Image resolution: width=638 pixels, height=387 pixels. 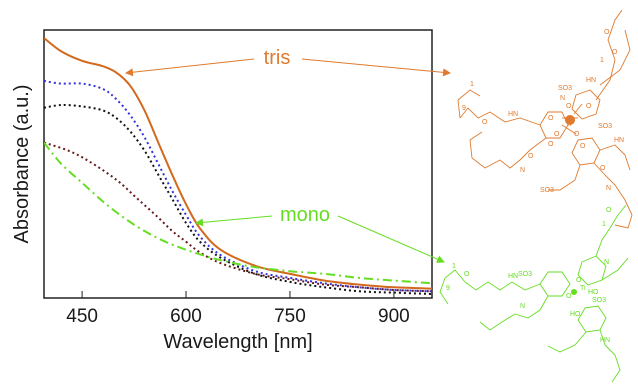 I want to click on tris-arrow-right, so click(x=376, y=67).